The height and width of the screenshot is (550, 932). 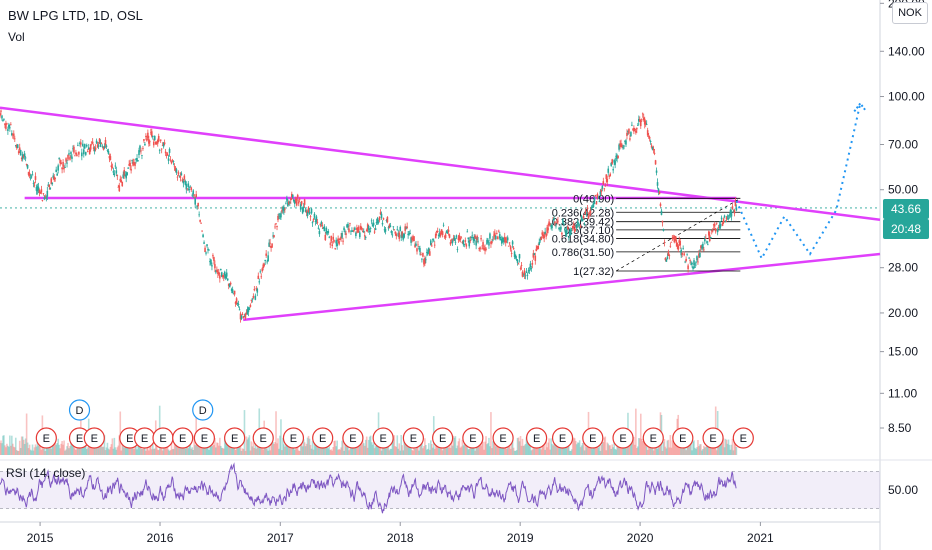 I want to click on projection-line, so click(x=798, y=182).